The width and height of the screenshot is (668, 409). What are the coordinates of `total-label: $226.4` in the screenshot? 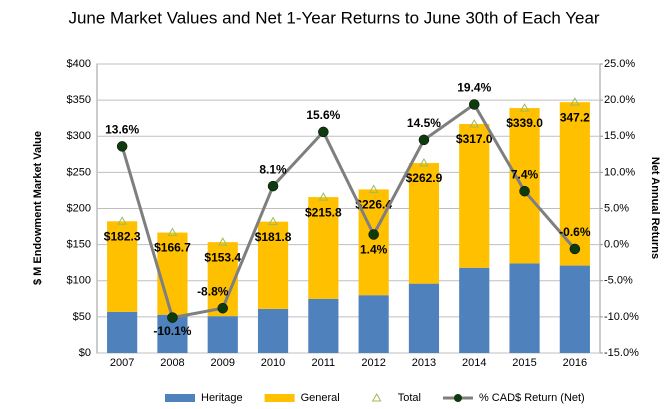 It's located at (373, 205).